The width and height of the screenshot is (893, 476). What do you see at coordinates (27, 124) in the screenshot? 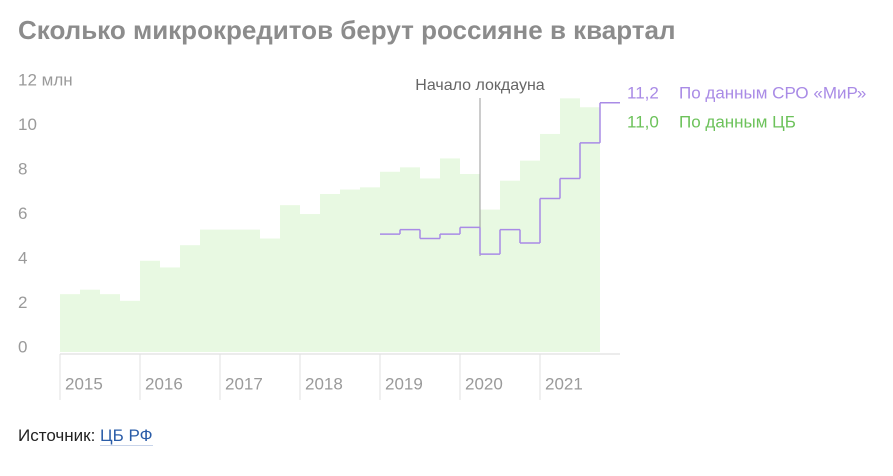
I see `y-tick-label: 10` at bounding box center [27, 124].